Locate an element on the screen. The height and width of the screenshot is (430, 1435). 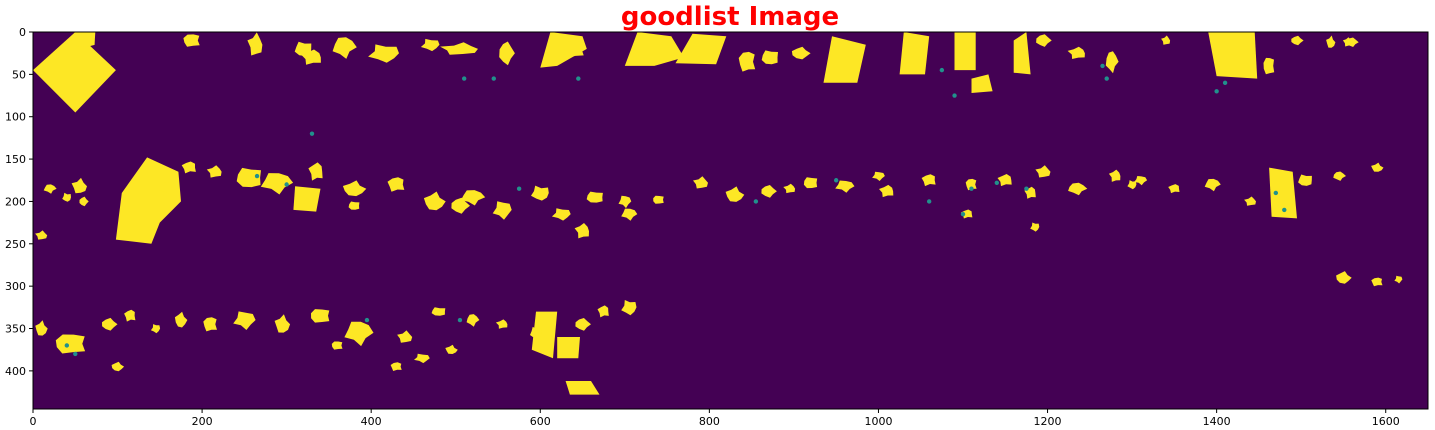
x-tick-label: 600 is located at coordinates (540, 421).